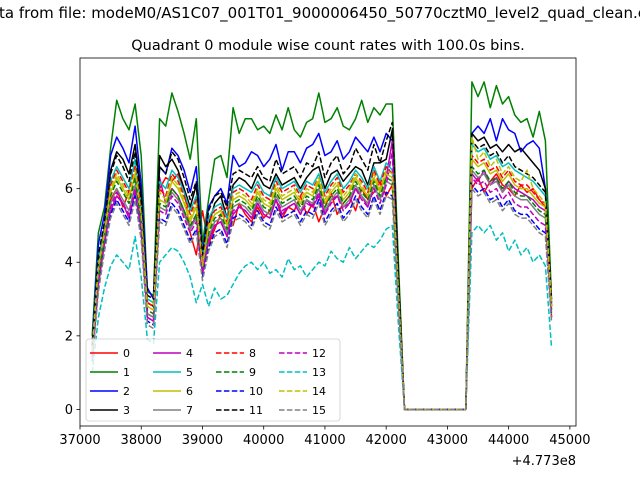 The width and height of the screenshot is (640, 480). Describe the element at coordinates (126, 391) in the screenshot. I see `legend-label-2: 2` at that location.